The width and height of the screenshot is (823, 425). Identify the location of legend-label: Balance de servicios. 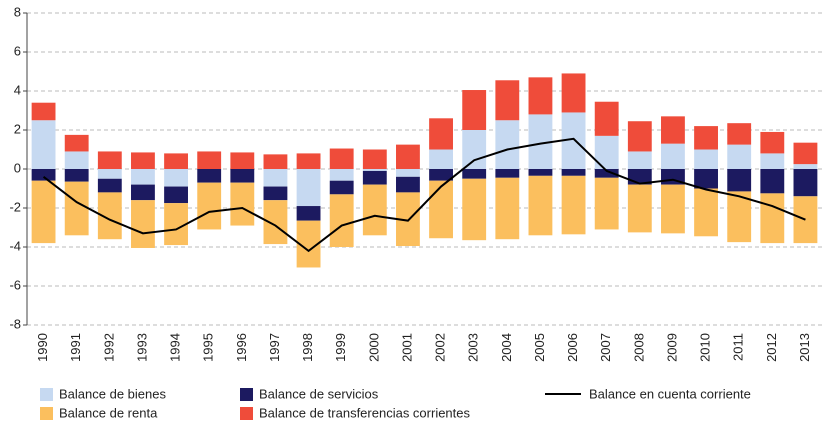
(319, 393).